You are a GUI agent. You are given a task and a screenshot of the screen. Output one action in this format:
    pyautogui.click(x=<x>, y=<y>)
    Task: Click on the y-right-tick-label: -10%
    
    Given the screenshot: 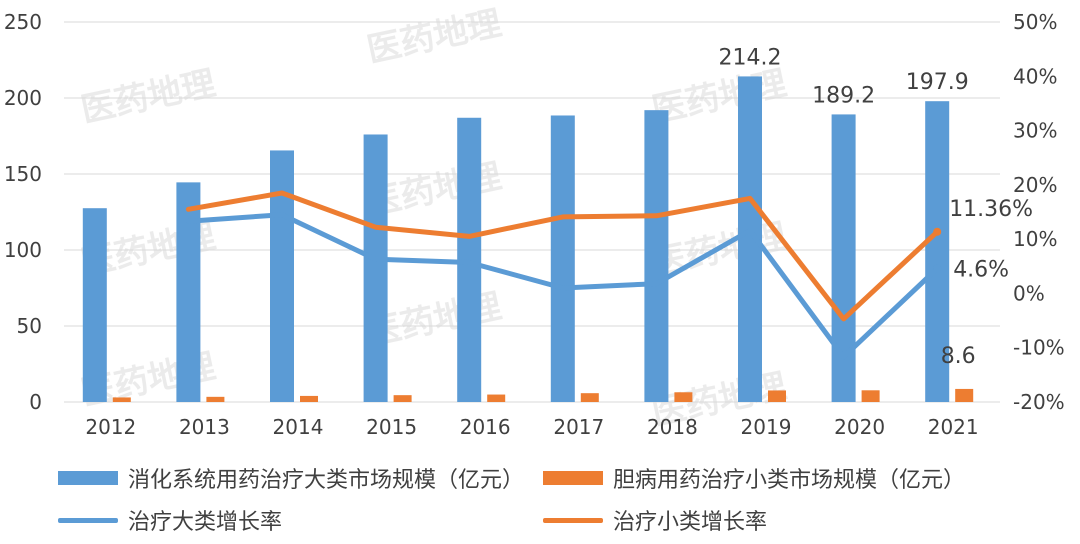 What is the action you would take?
    pyautogui.click(x=1039, y=348)
    